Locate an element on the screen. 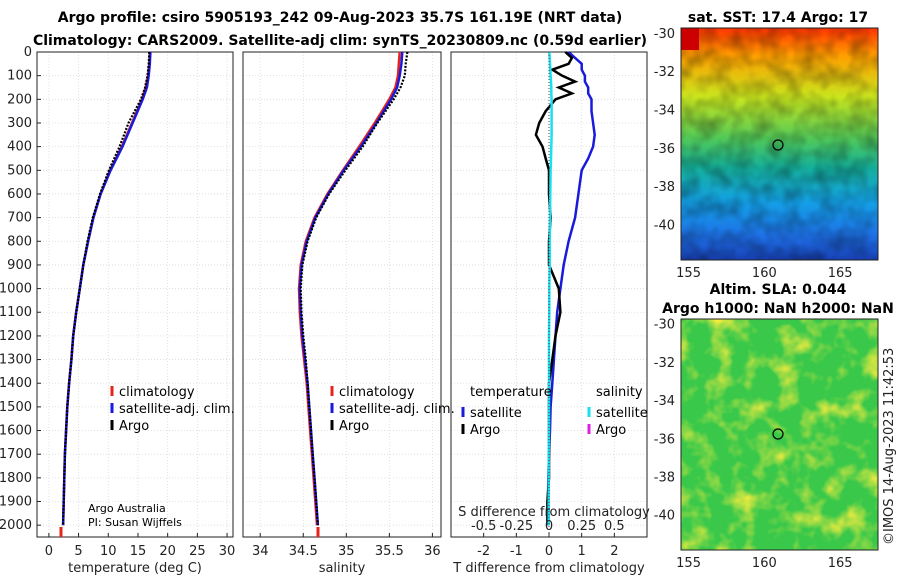 The width and height of the screenshot is (900, 580). x-tick-label: 5 is located at coordinates (78, 551).